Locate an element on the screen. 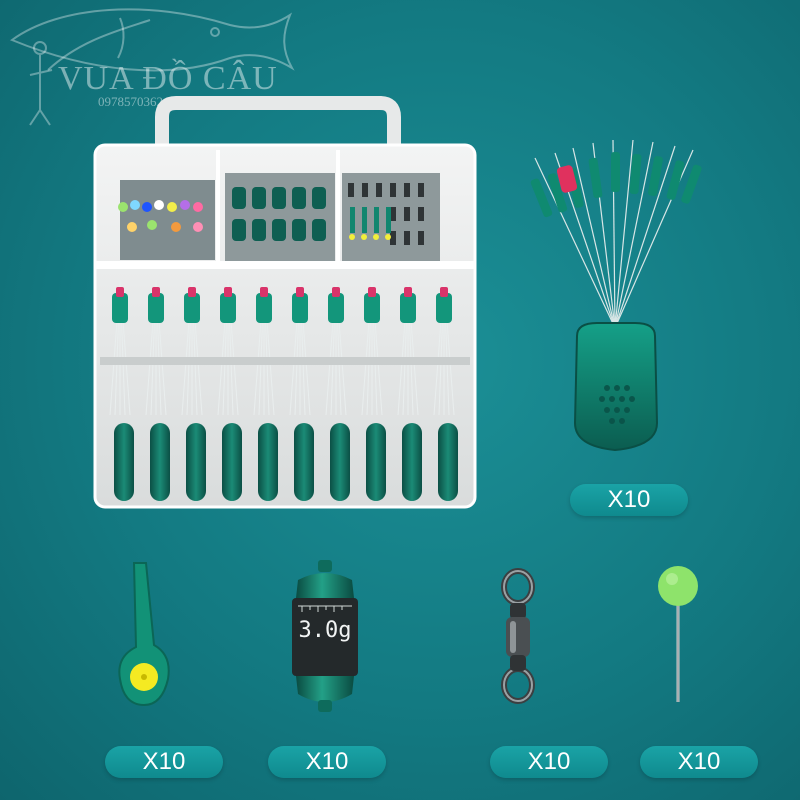  quantity-badge-stopper-set: X10 is located at coordinates (629, 500).